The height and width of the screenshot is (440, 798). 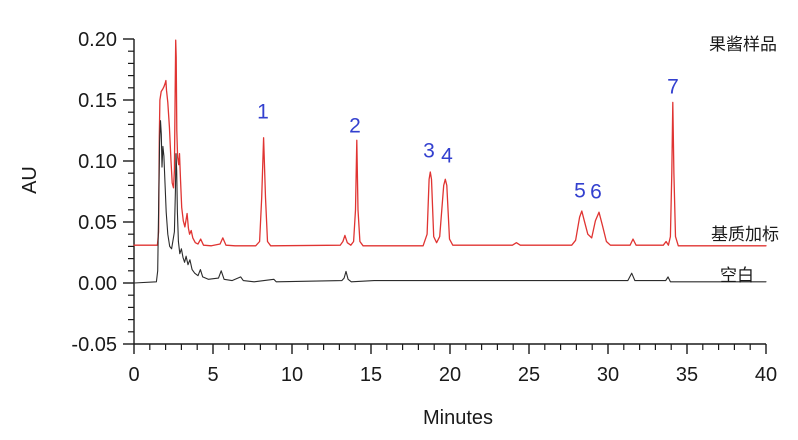 What do you see at coordinates (97, 284) in the screenshot?
I see `y-tick-label: 0.00` at bounding box center [97, 284].